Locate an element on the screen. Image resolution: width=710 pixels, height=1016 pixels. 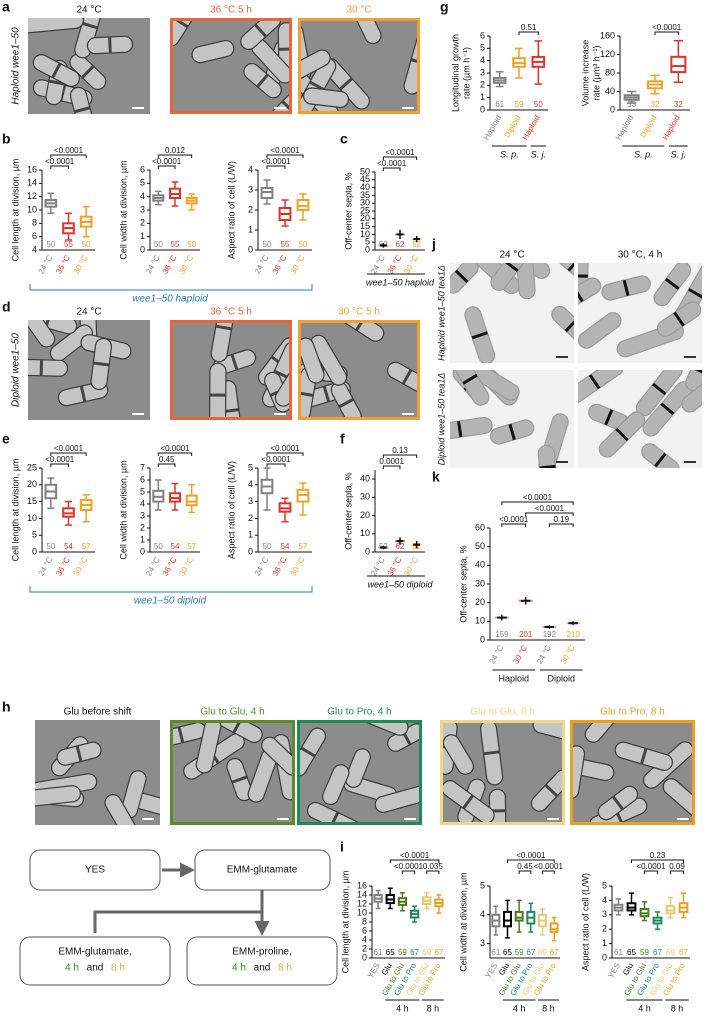
n-label: 69 is located at coordinates (426, 952).